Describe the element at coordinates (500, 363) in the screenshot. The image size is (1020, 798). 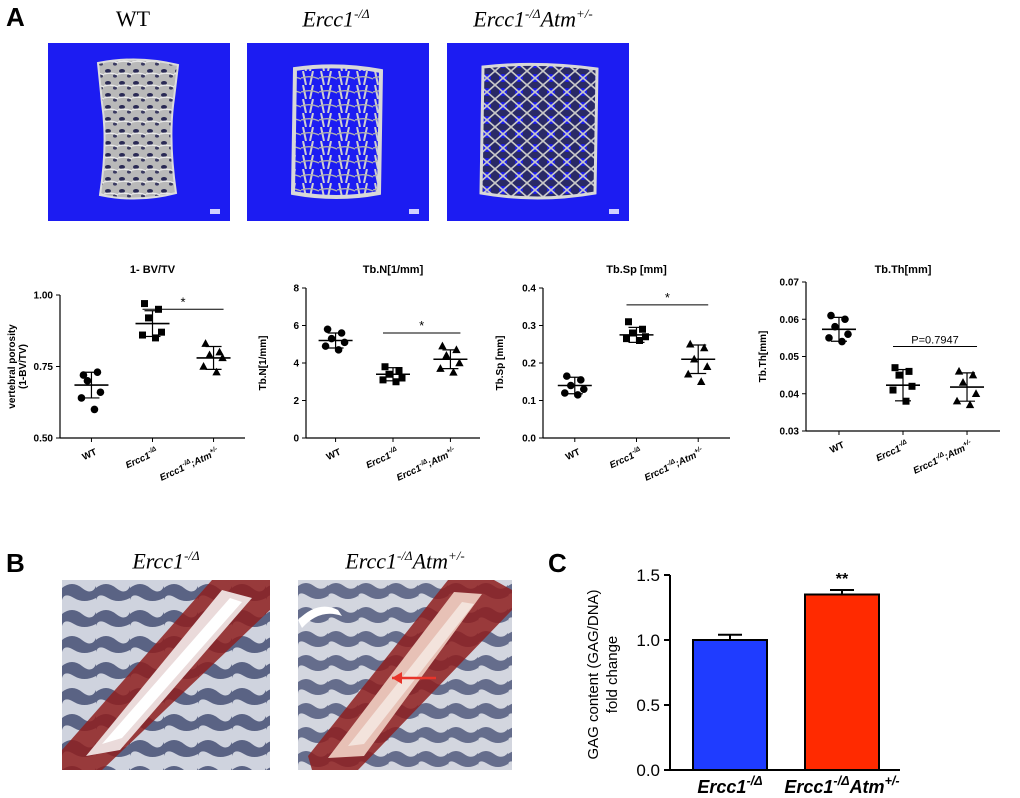
I see `y-axis-label: Tb.Sp [mm]` at that location.